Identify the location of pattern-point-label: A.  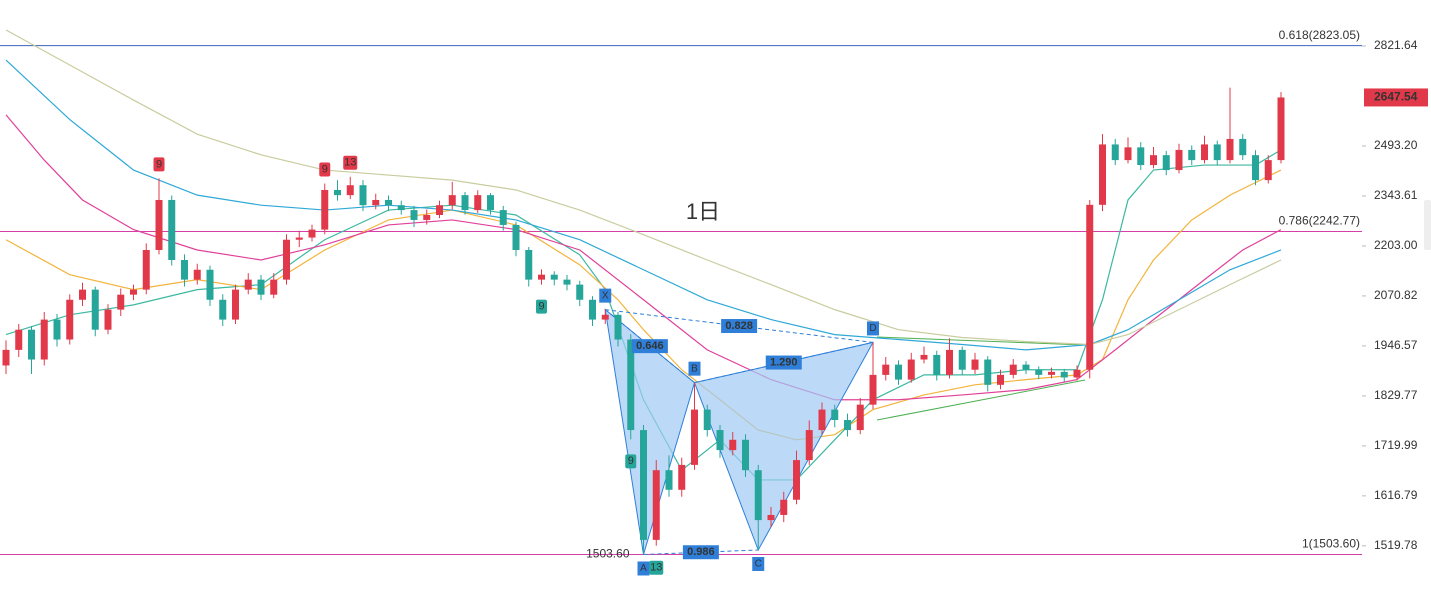
(643, 568).